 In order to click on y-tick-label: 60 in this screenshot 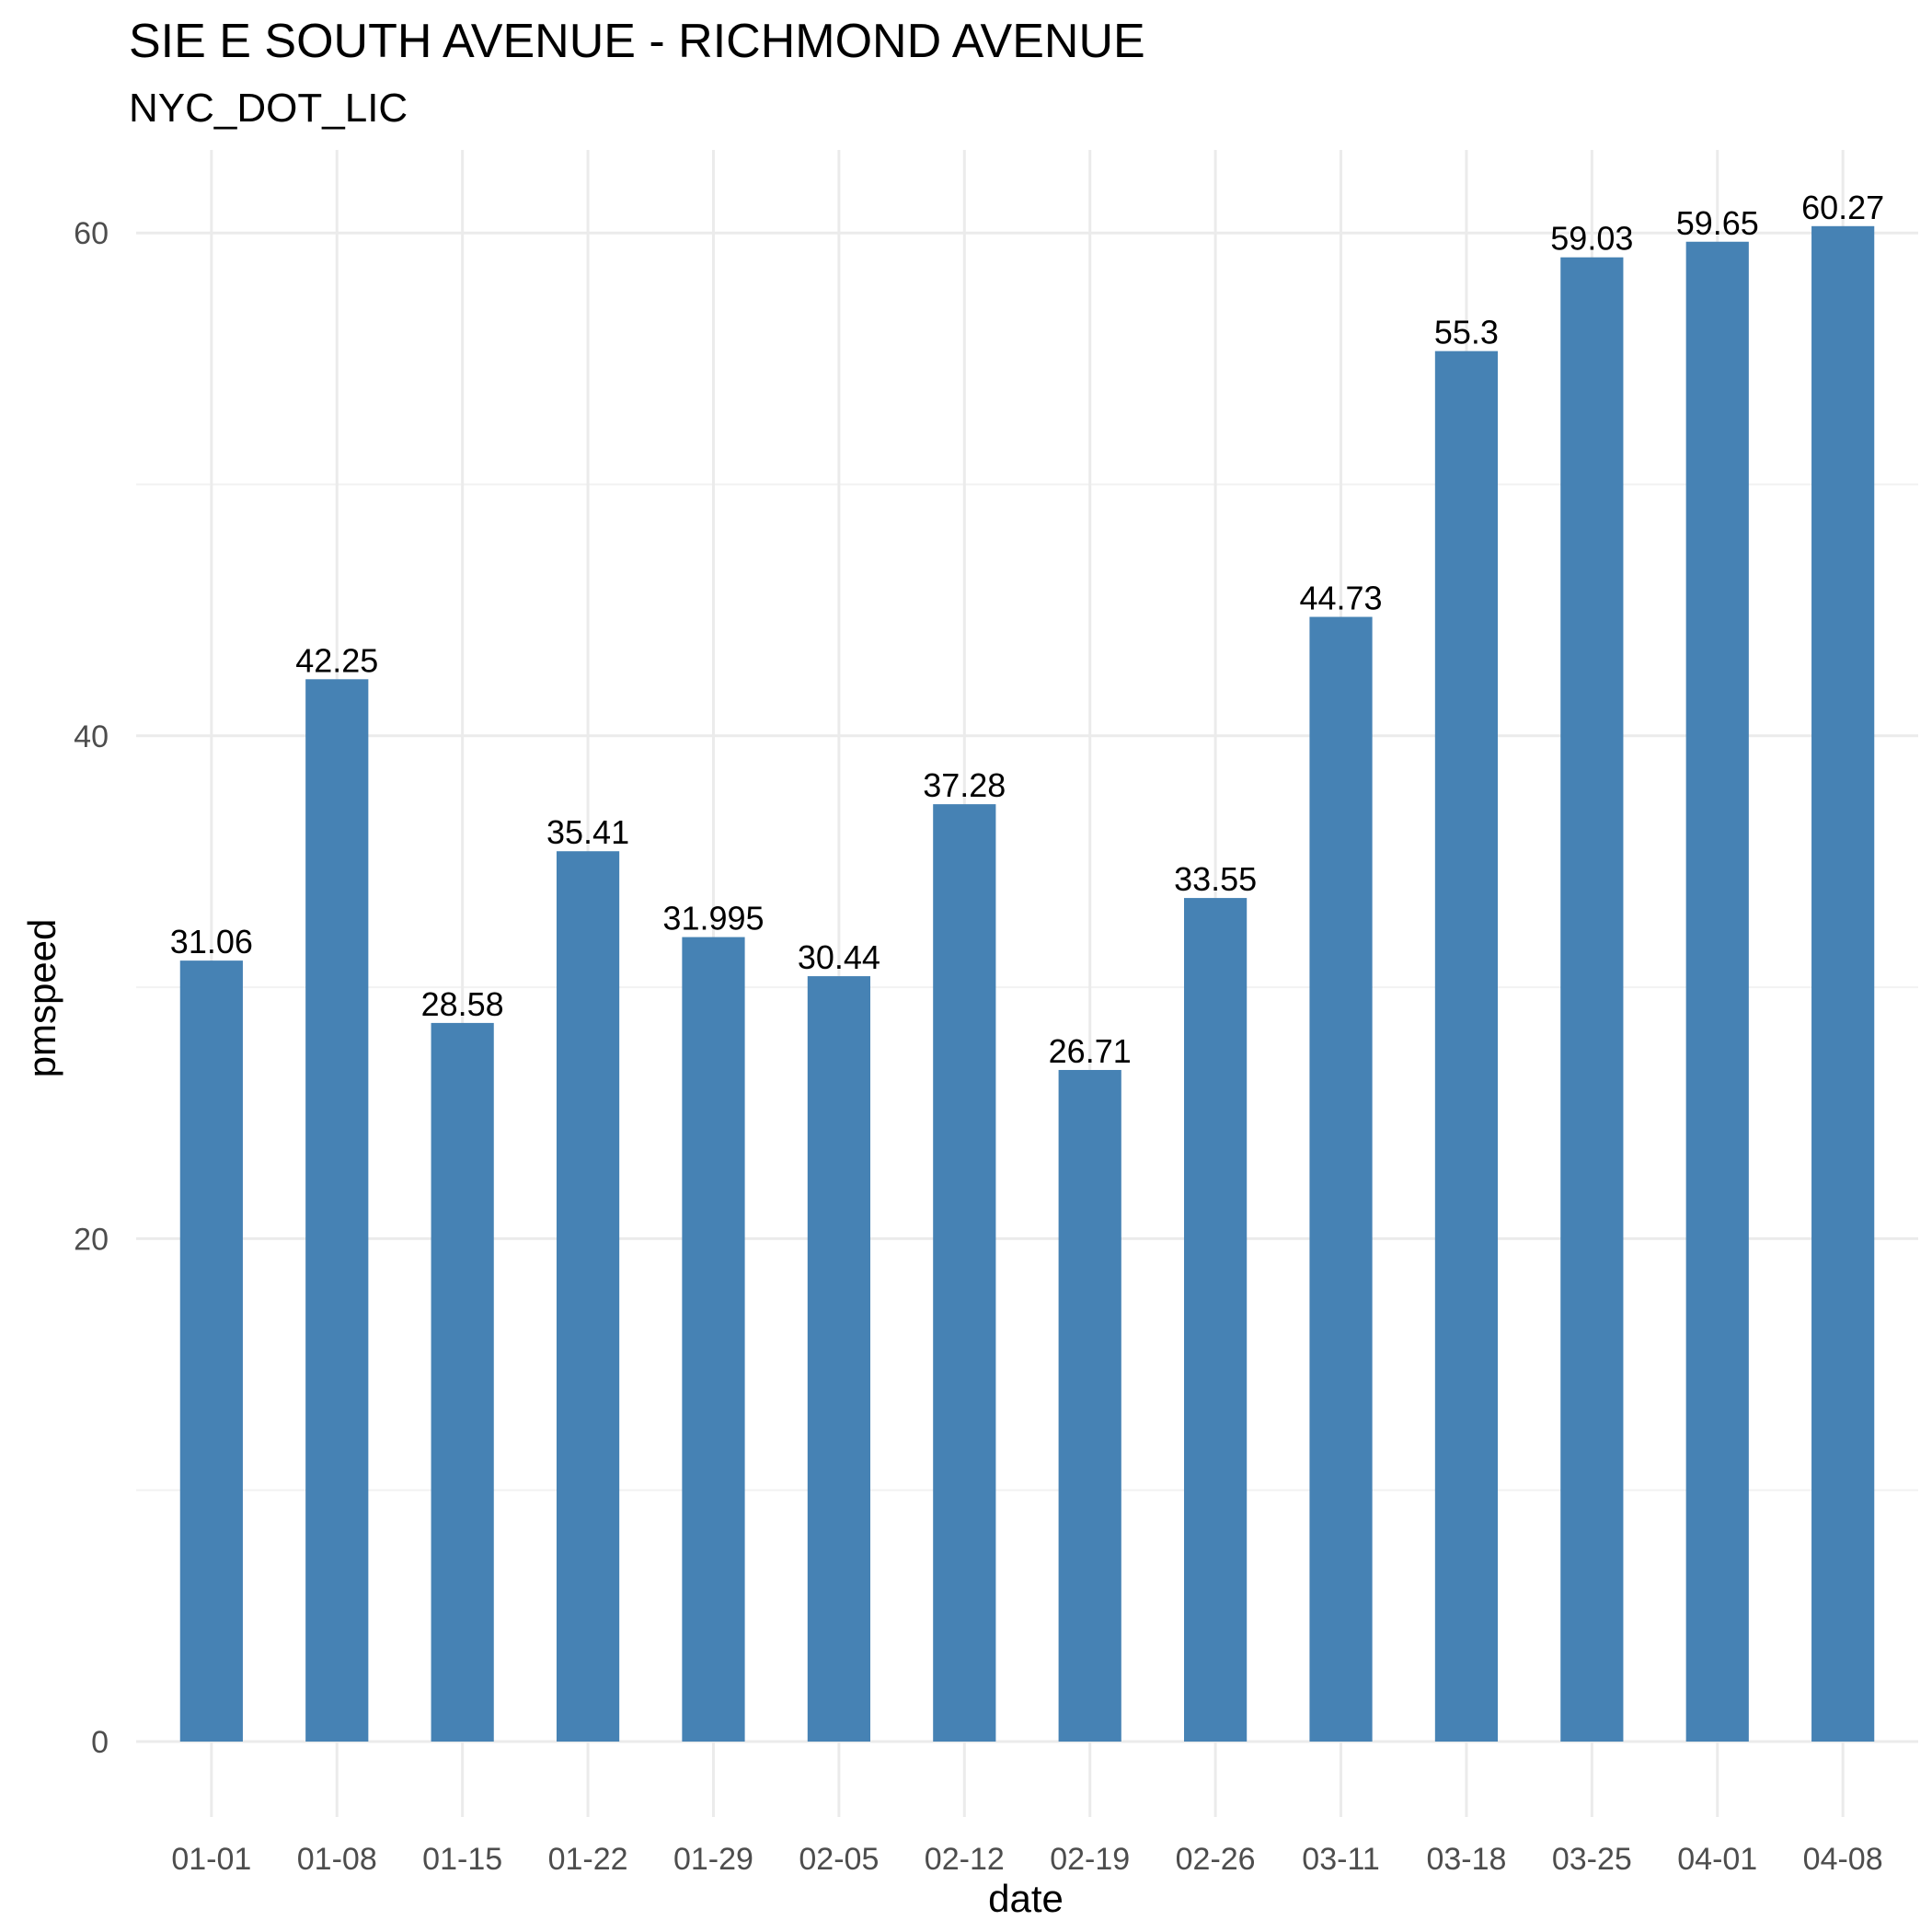, I will do `click(91, 233)`.